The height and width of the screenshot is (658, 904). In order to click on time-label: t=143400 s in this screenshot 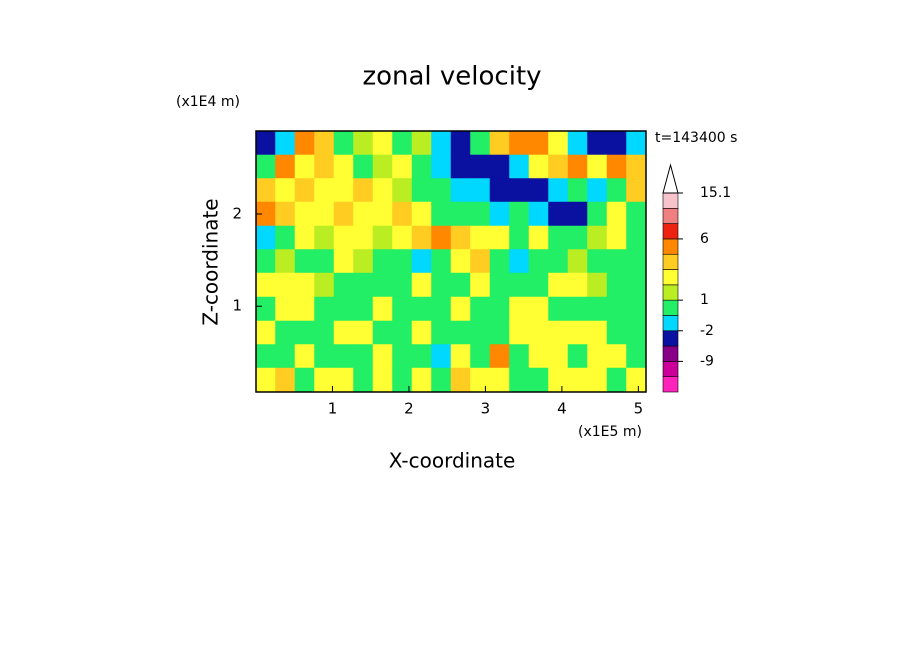, I will do `click(696, 138)`.